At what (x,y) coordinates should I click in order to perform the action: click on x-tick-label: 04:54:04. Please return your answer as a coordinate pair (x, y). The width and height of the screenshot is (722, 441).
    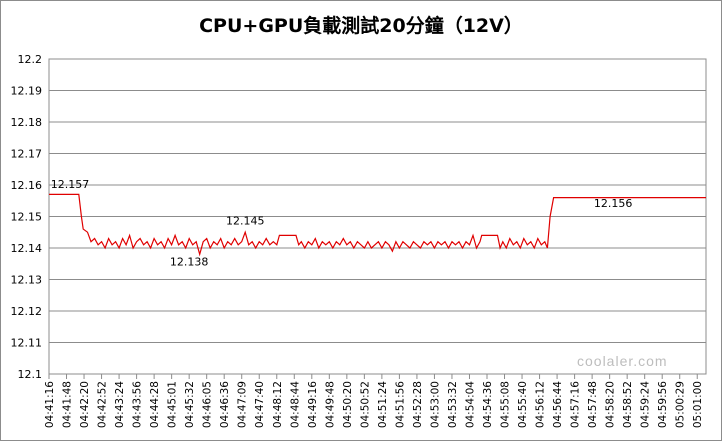
    Looking at the image, I should click on (470, 404).